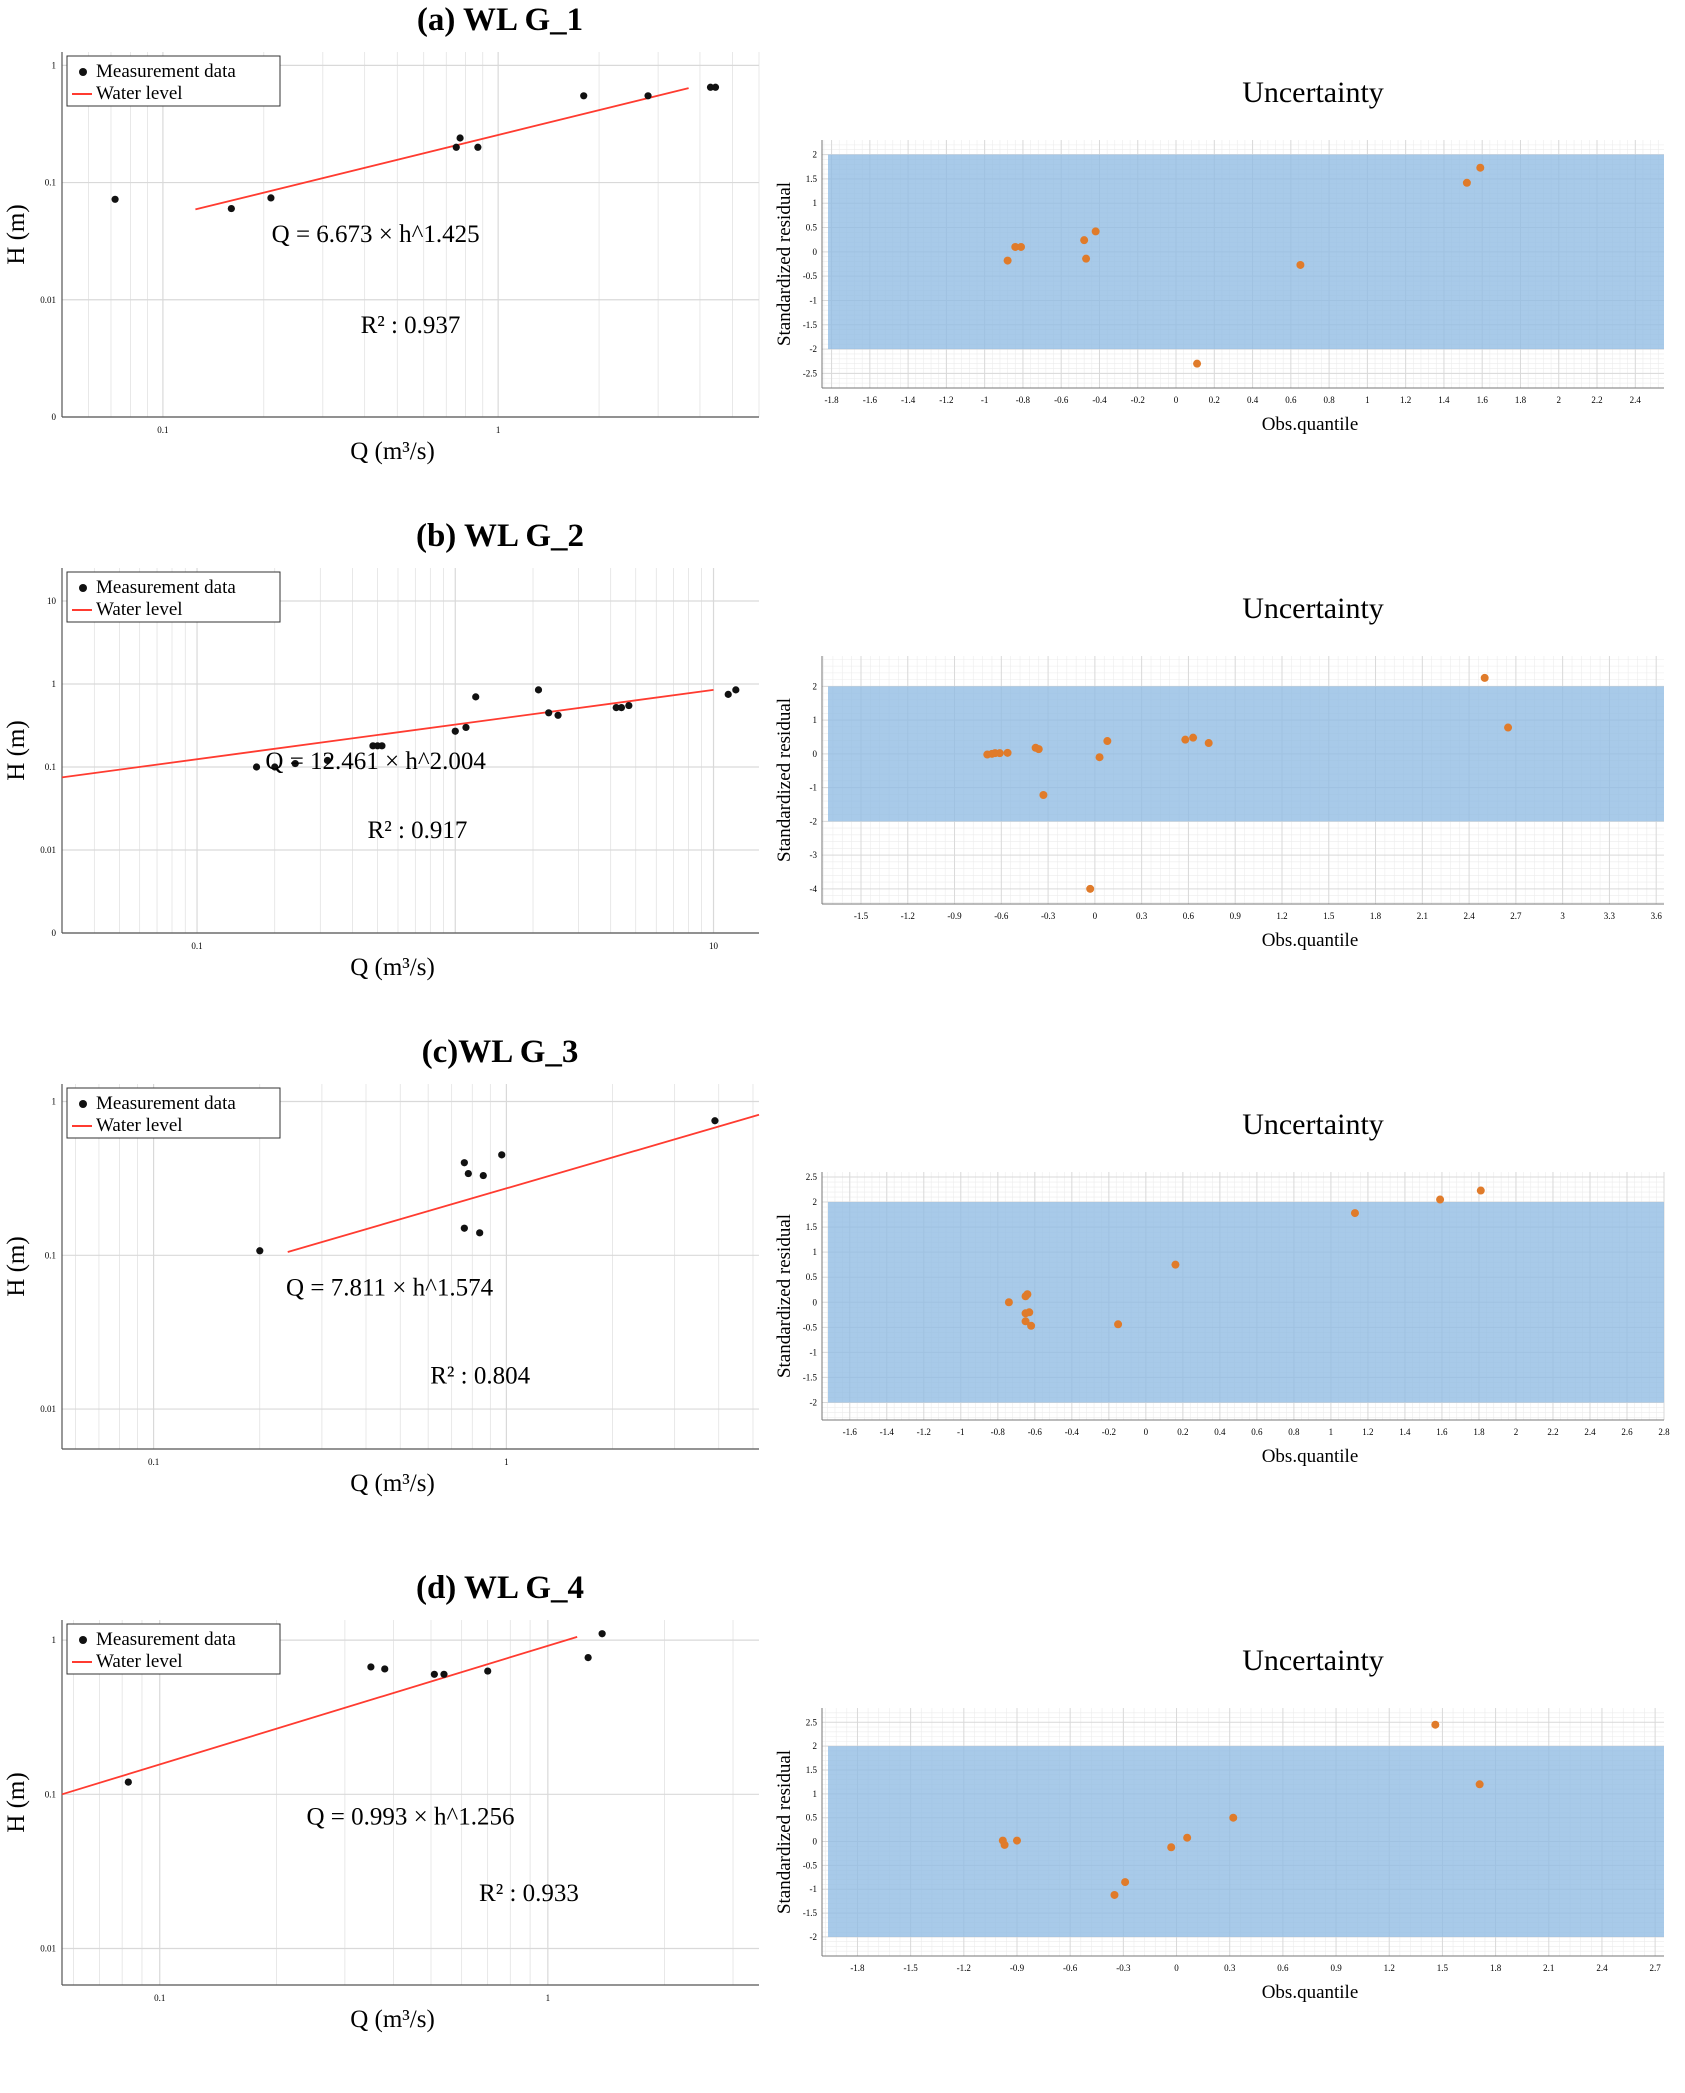 The height and width of the screenshot is (2093, 1685). What do you see at coordinates (810, 373) in the screenshot?
I see `y-tick-label: -2.5` at bounding box center [810, 373].